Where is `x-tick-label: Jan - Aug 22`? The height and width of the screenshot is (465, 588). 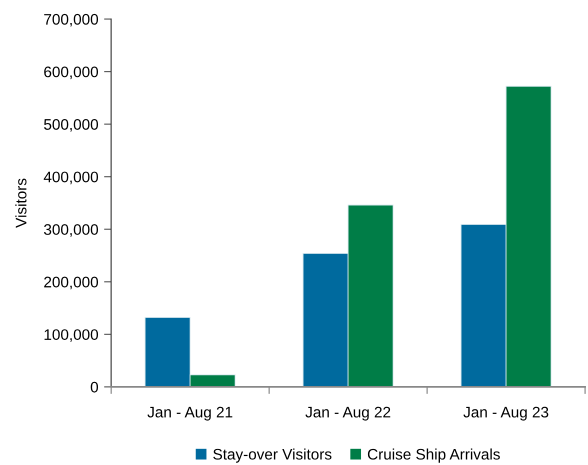
x-tick-label: Jan - Aug 22 is located at coordinates (347, 413).